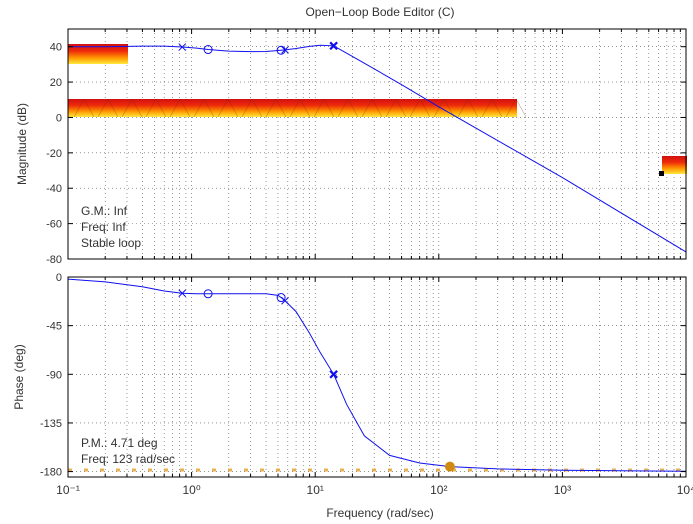  Describe the element at coordinates (54, 154) in the screenshot. I see `y-tick-label: -20` at that location.